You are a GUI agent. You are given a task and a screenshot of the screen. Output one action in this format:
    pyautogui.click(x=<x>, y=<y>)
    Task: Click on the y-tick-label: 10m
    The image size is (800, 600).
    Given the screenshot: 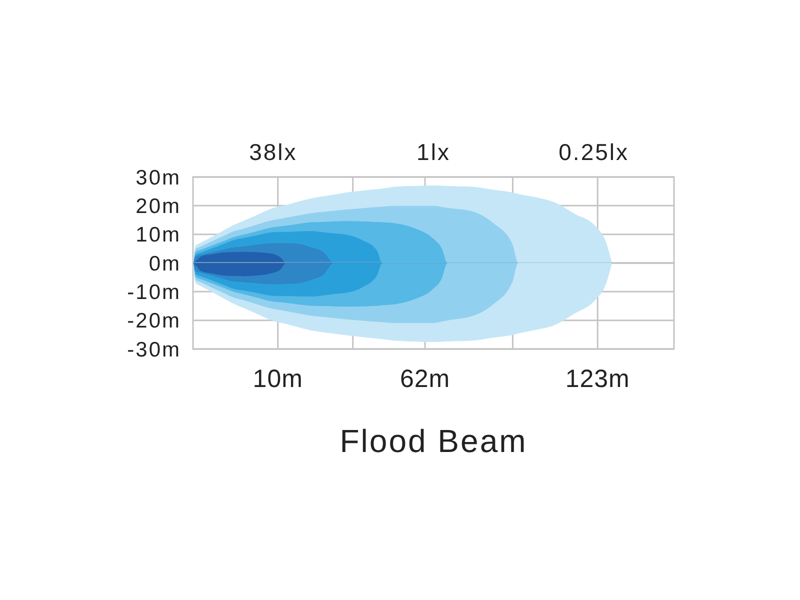 What is the action you would take?
    pyautogui.click(x=158, y=235)
    